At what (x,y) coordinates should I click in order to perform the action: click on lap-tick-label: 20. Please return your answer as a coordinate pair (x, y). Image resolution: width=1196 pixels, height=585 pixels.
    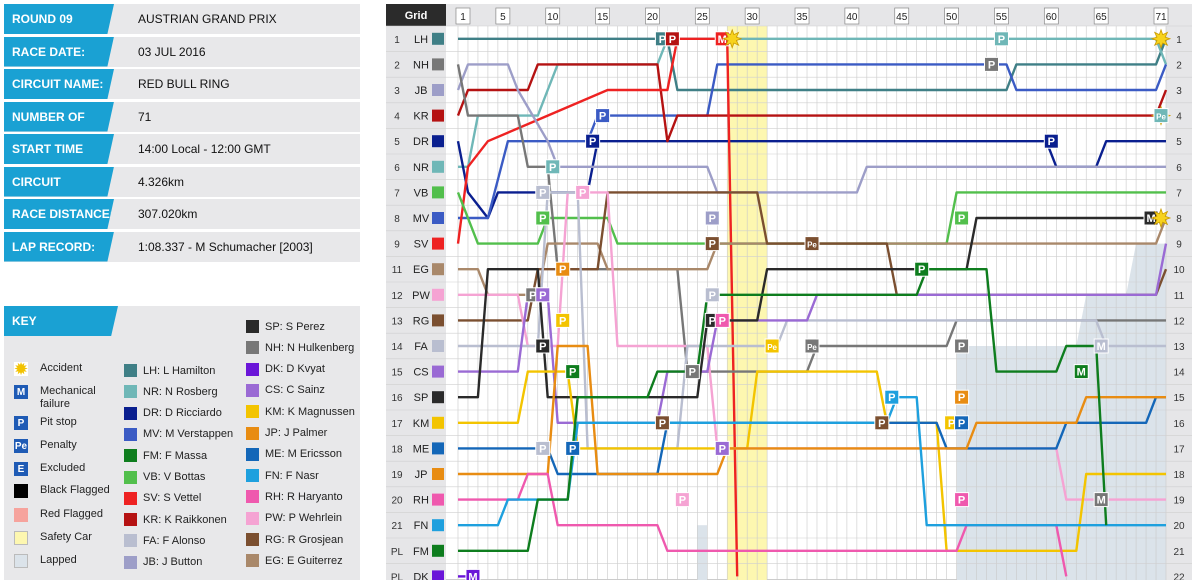
    Looking at the image, I should click on (653, 17).